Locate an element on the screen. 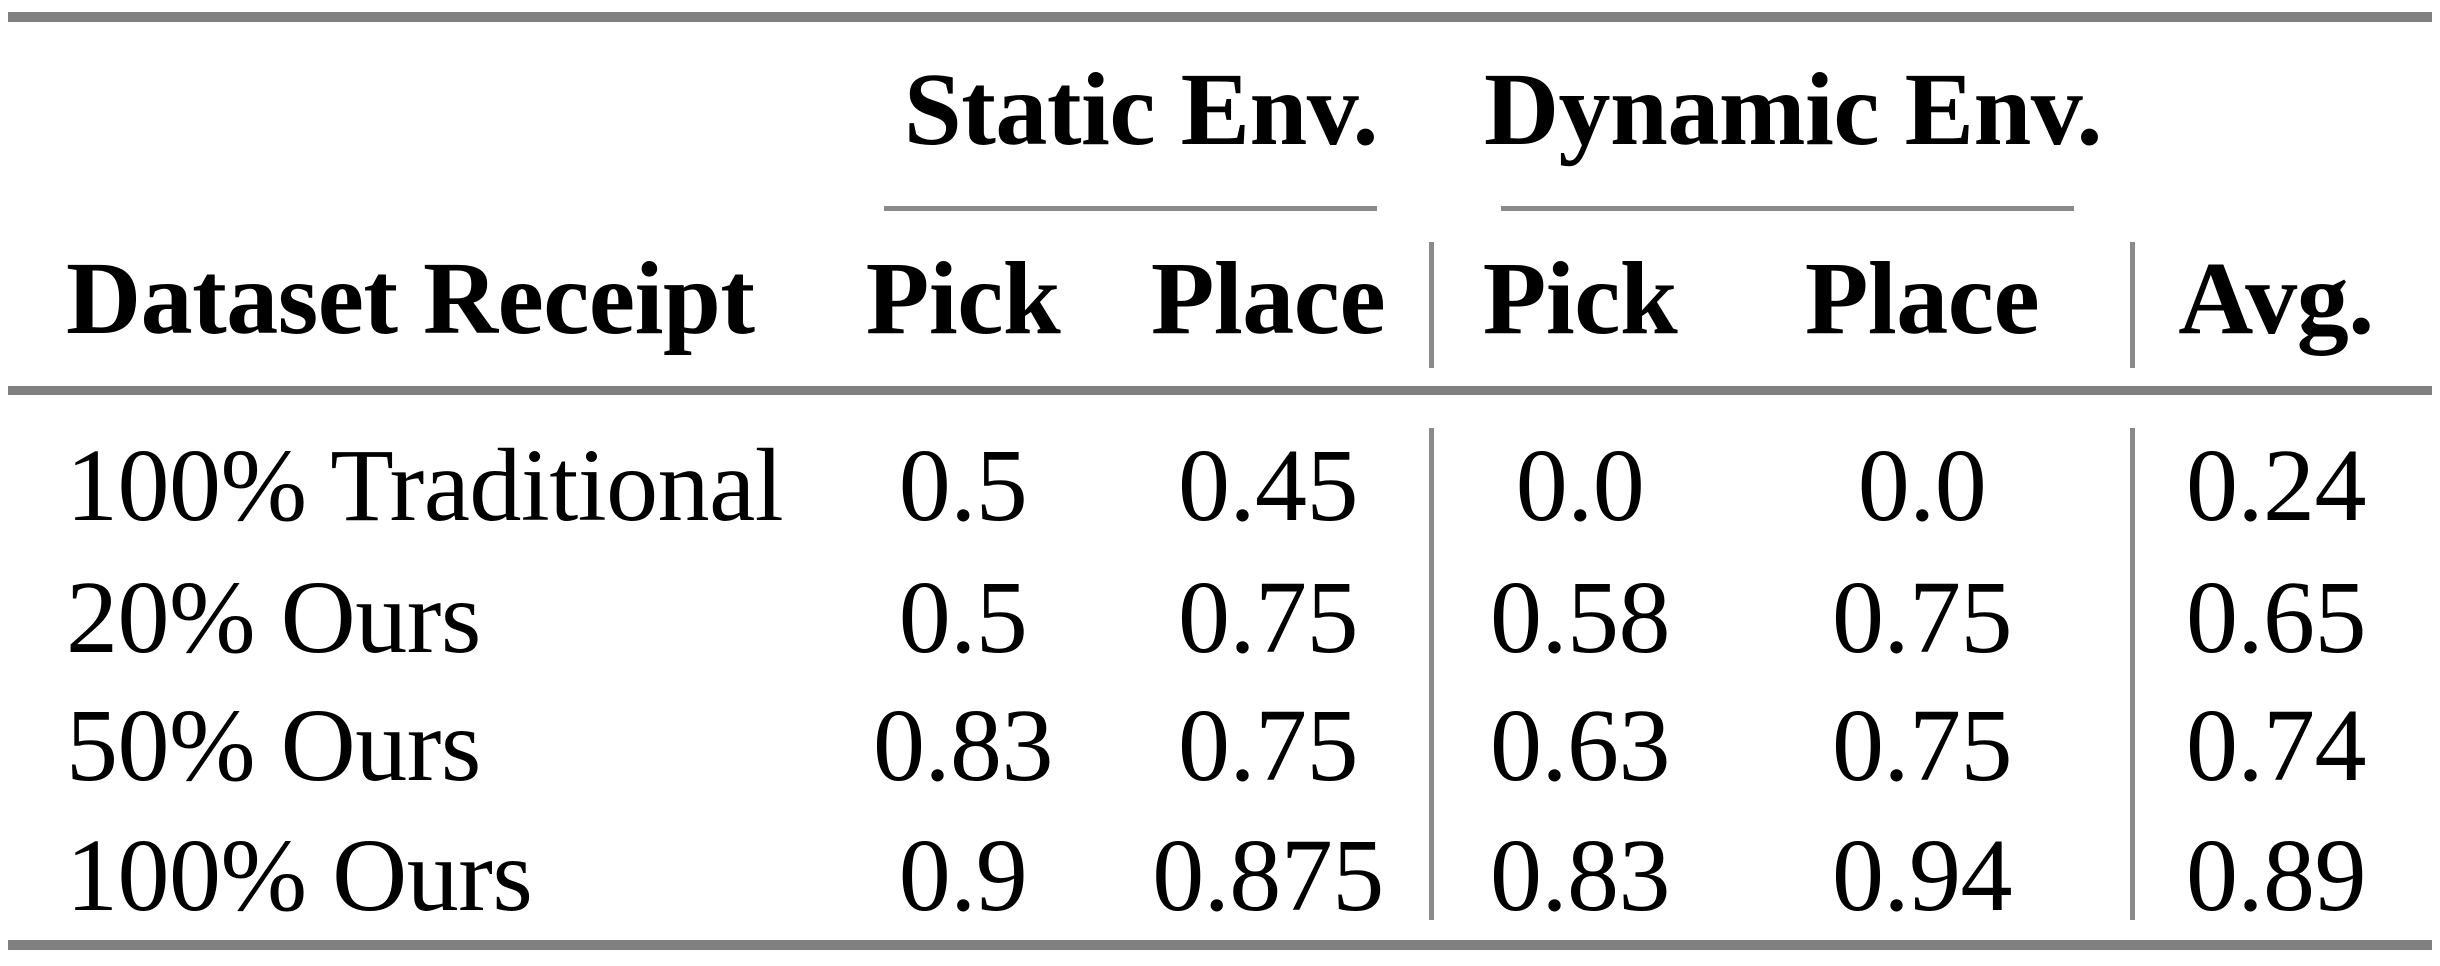 The image size is (2440, 966). row-label: 100% Ours is located at coordinates (299, 875).